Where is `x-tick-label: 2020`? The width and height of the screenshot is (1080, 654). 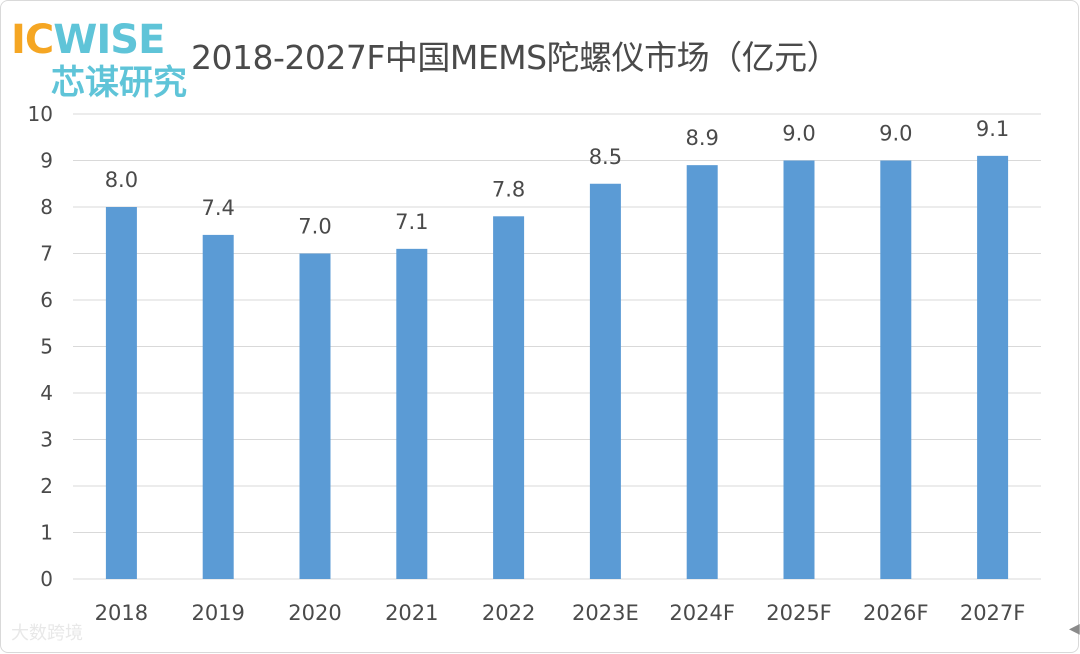 x-tick-label: 2020 is located at coordinates (314, 613).